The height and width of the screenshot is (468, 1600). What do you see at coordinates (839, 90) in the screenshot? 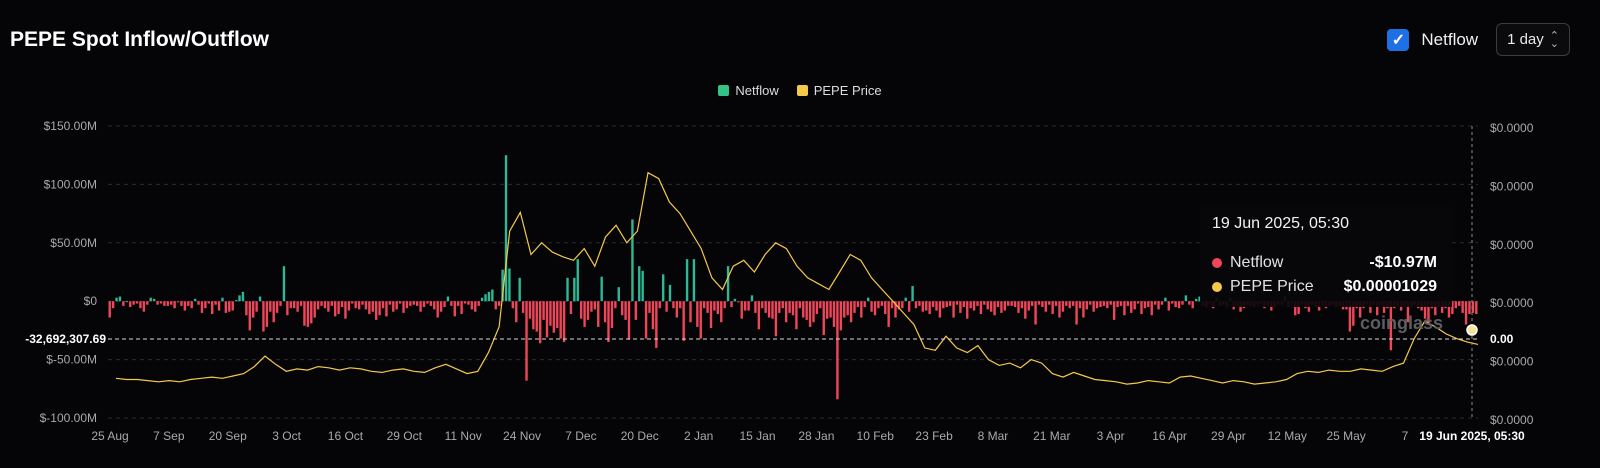
I see `legend-item-price: PEPE Price` at bounding box center [839, 90].